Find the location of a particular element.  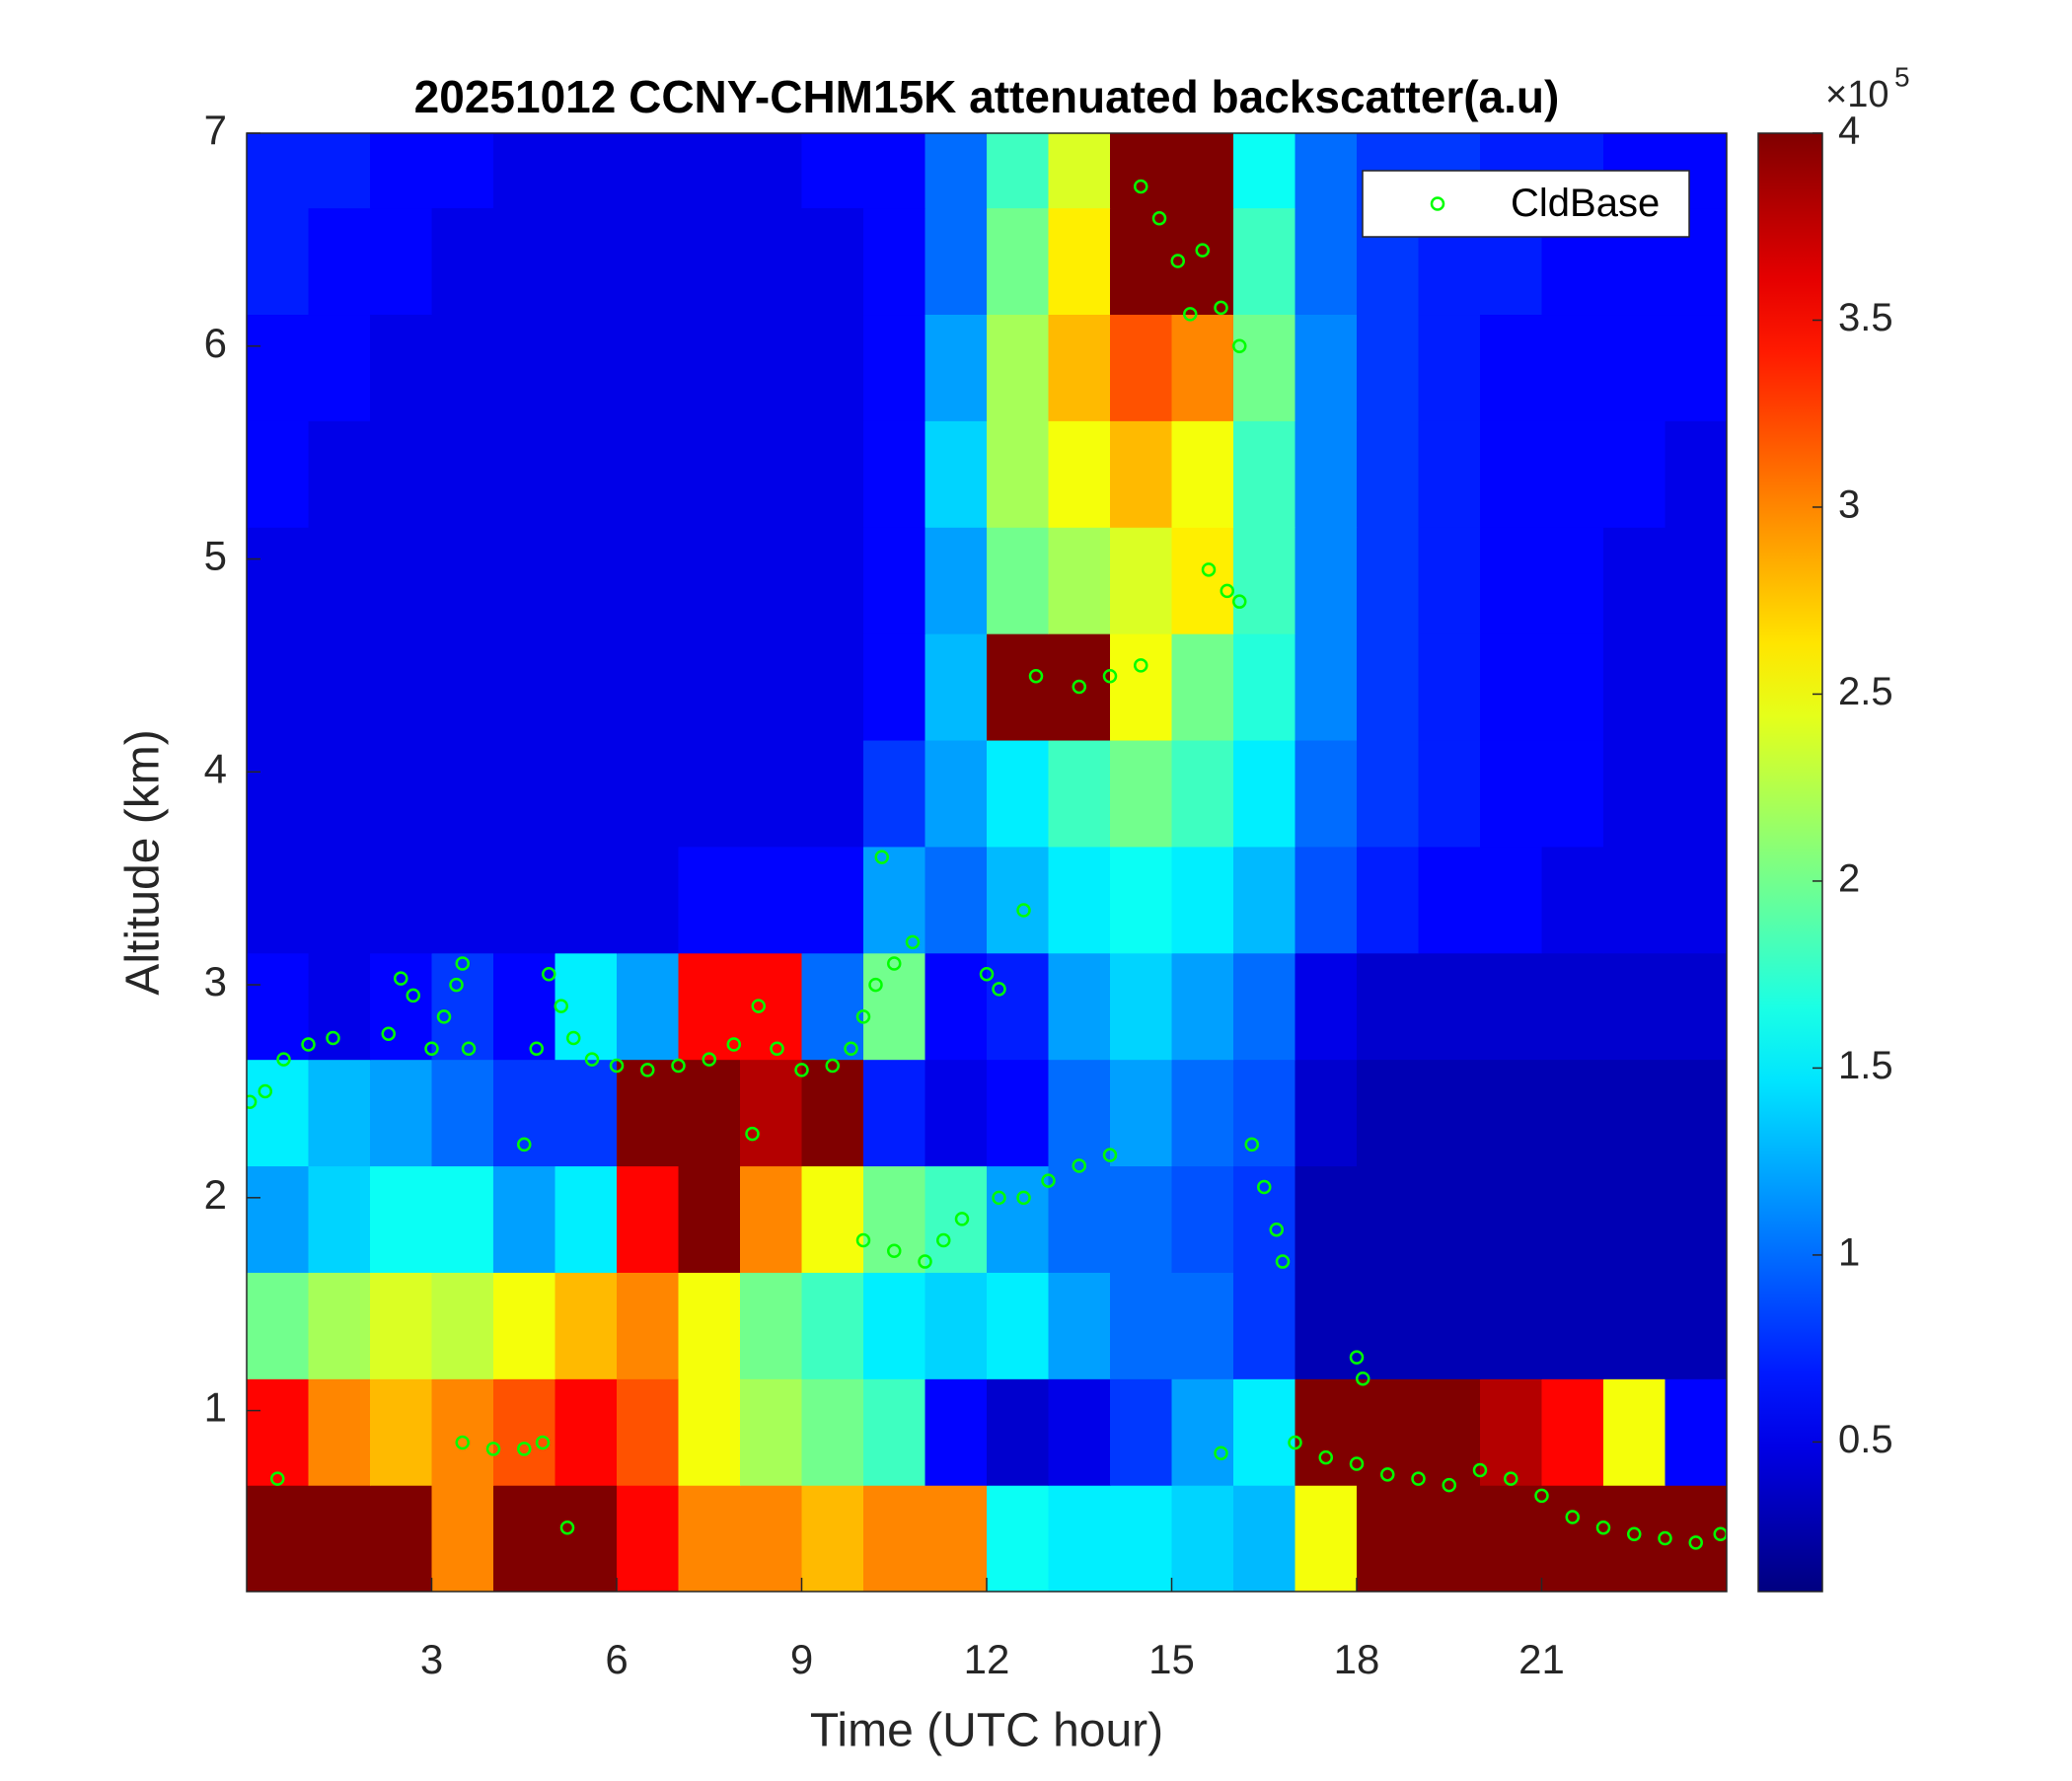

legend-marker is located at coordinates (1438, 204).